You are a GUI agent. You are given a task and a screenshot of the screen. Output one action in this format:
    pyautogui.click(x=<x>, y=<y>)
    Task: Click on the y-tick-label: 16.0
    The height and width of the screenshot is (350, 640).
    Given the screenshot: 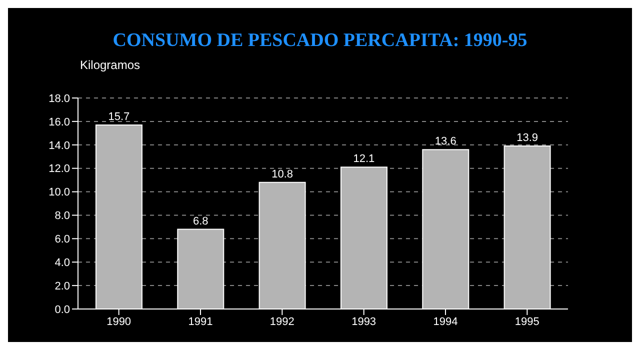 What is the action you would take?
    pyautogui.click(x=59, y=122)
    